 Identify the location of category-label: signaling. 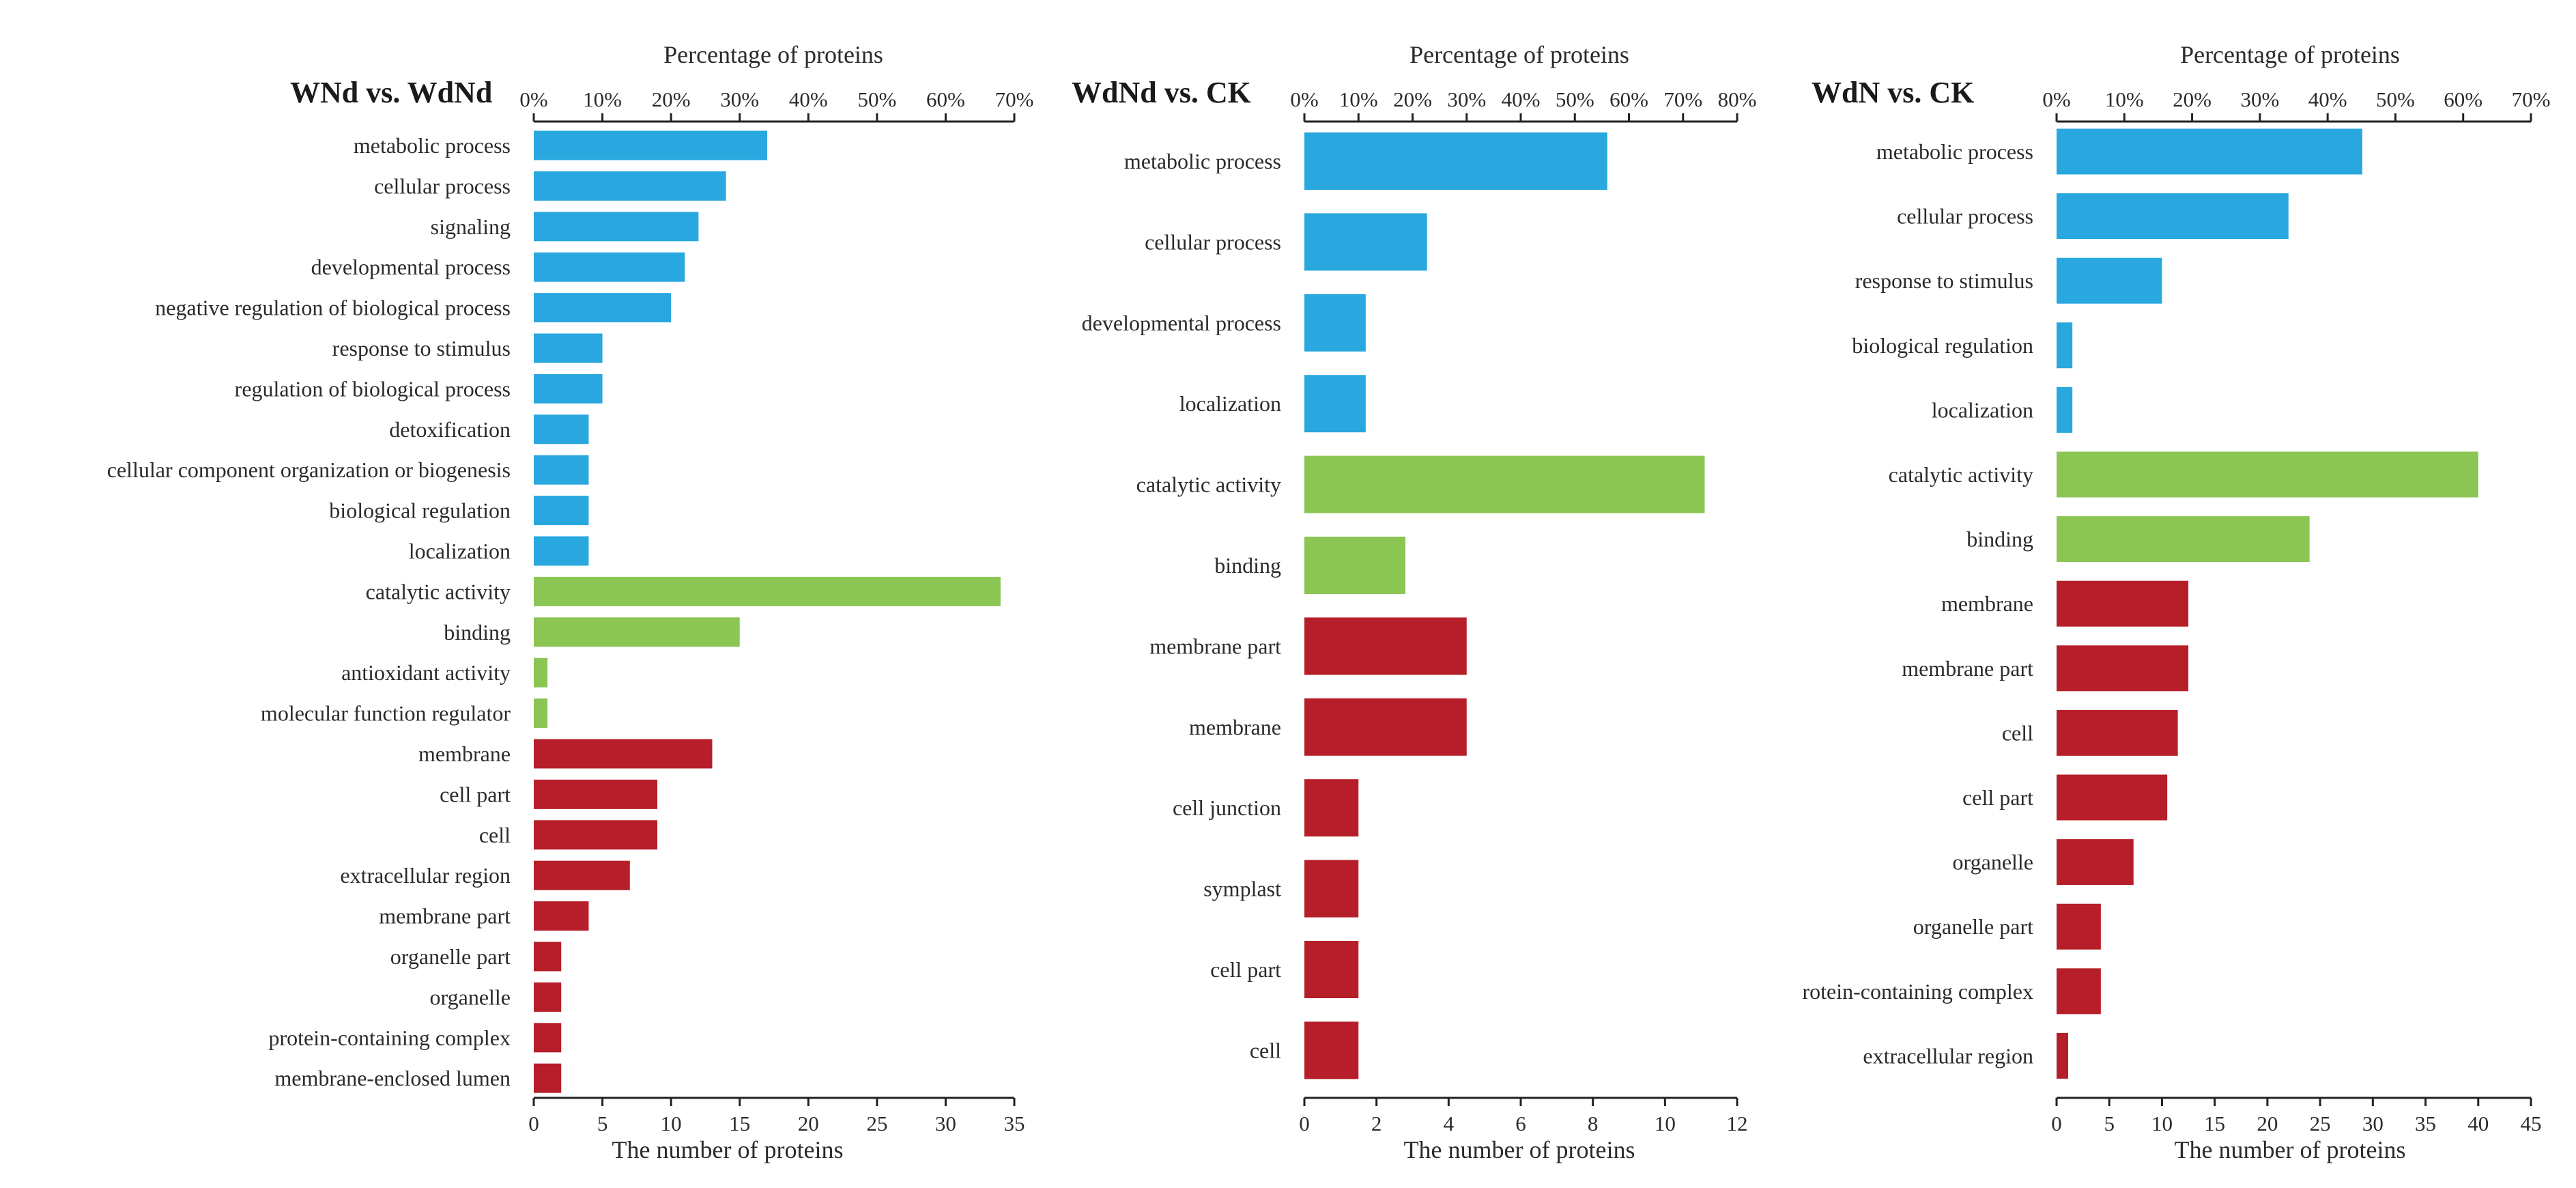
(471, 227).